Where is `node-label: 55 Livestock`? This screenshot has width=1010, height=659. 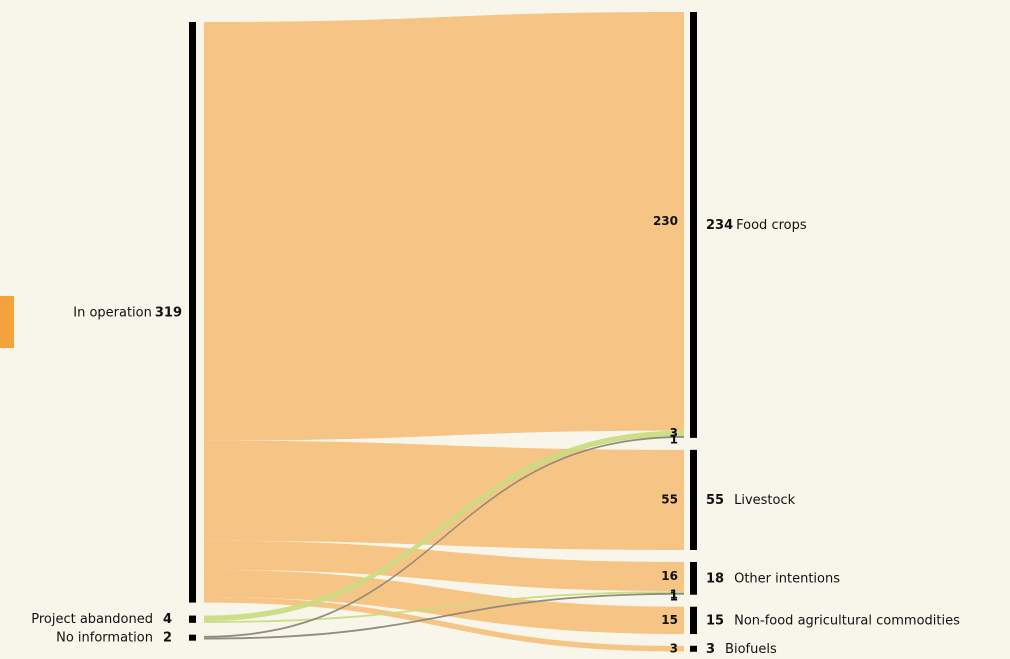 node-label: 55 Livestock is located at coordinates (751, 499).